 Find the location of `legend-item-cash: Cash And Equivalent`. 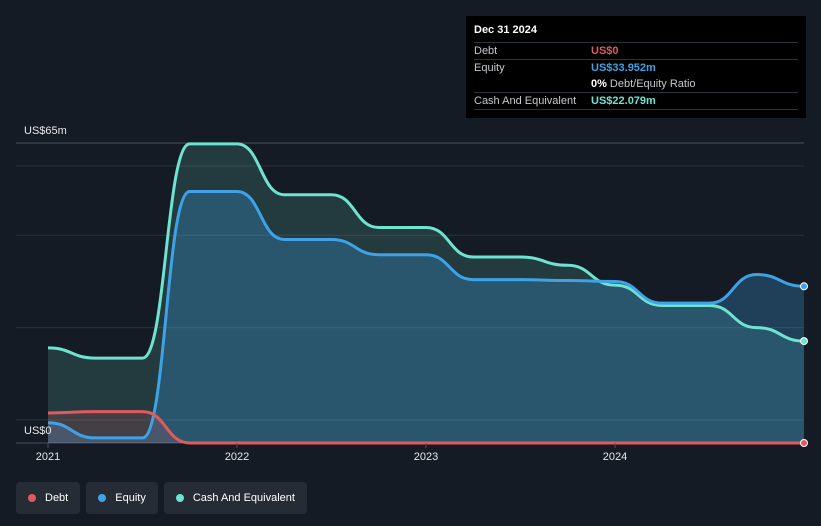

legend-item-cash: Cash And Equivalent is located at coordinates (235, 498).